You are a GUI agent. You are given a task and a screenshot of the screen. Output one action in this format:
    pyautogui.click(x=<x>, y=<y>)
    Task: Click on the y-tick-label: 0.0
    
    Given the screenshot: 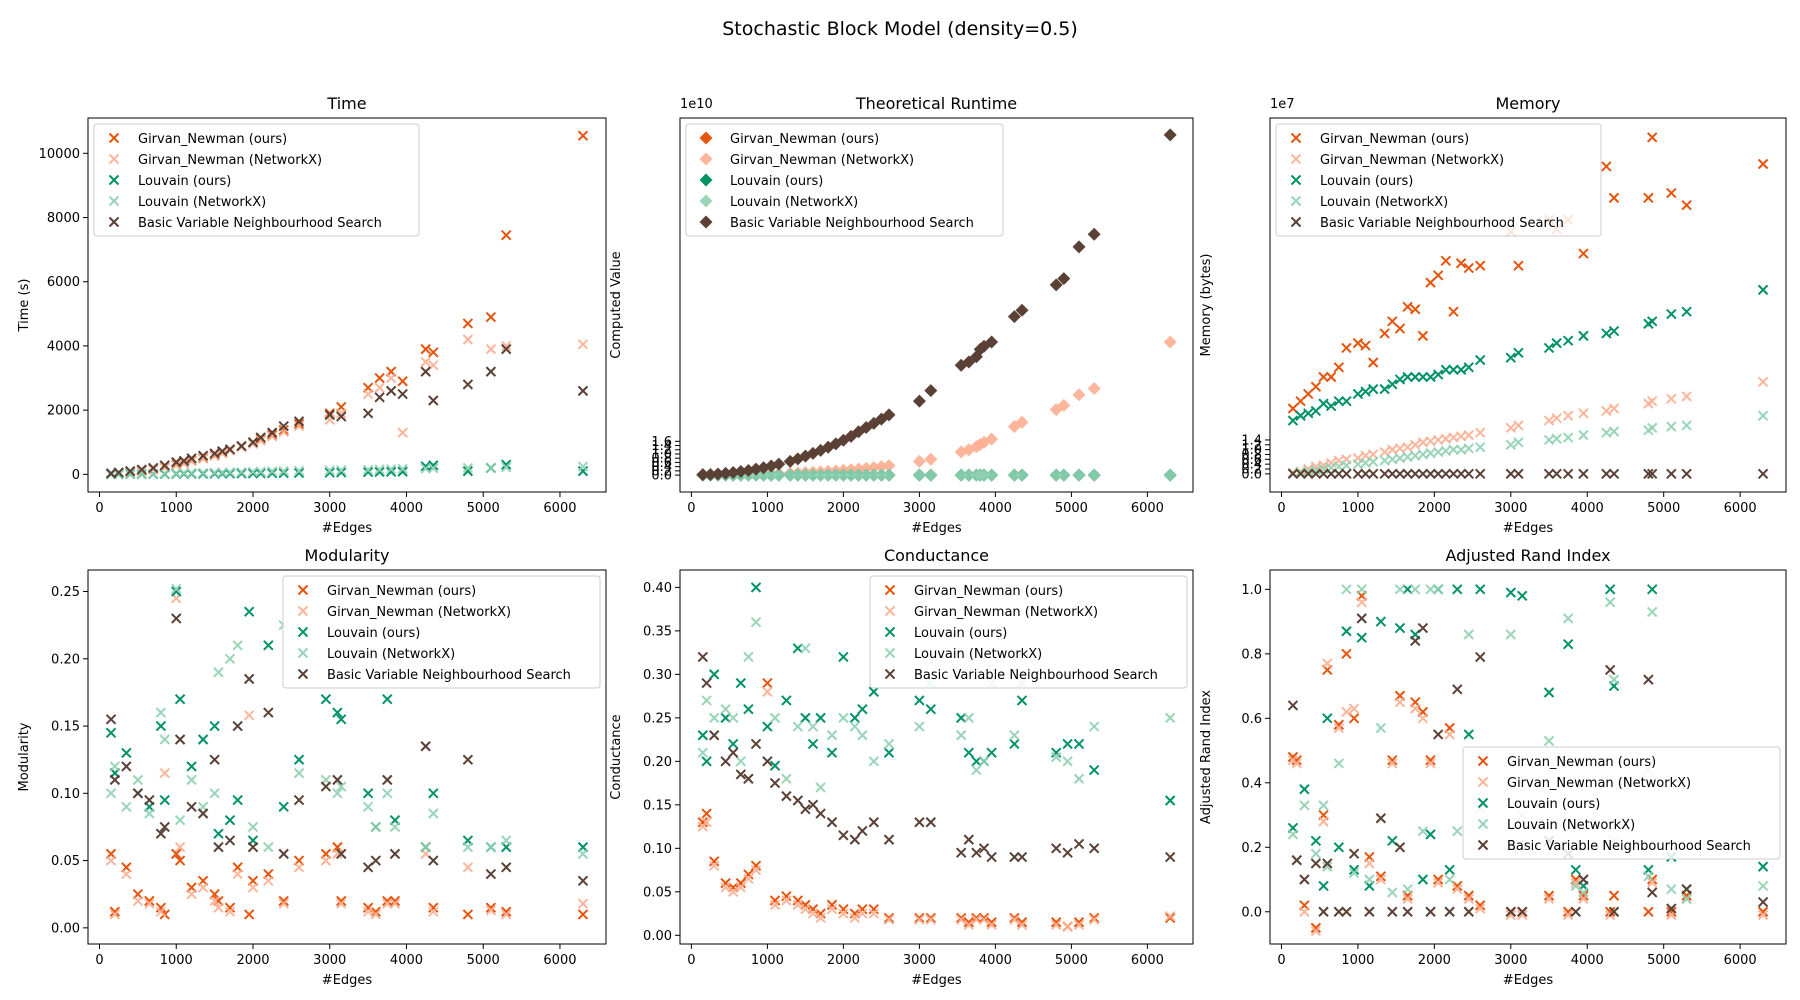 What is the action you would take?
    pyautogui.click(x=1251, y=912)
    